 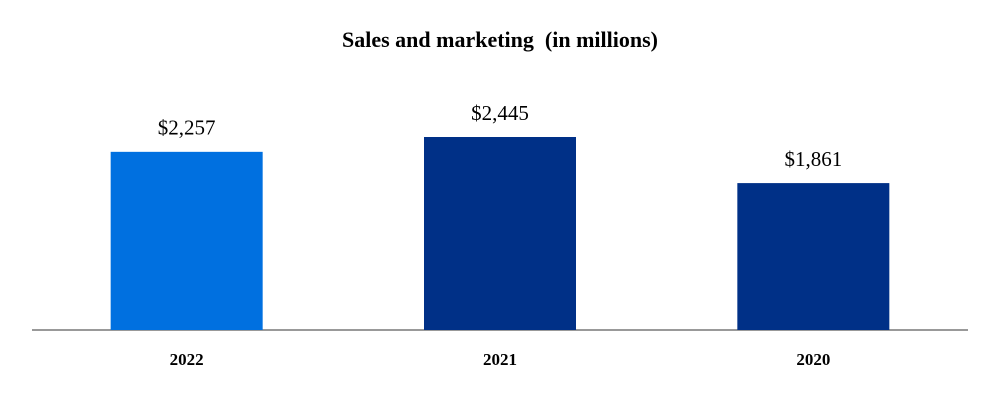 I want to click on value-label: $2,257, so click(x=187, y=128).